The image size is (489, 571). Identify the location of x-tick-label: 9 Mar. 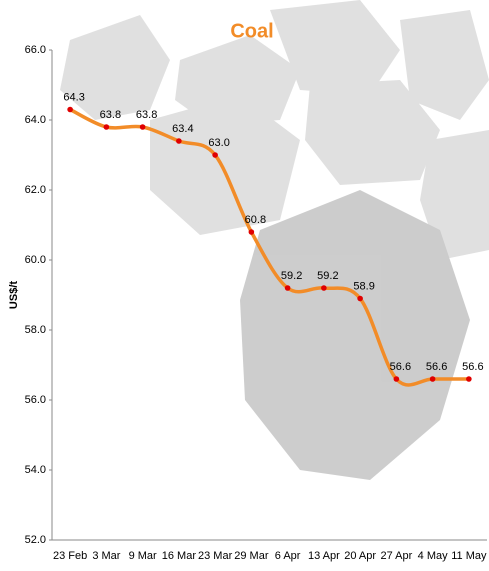
(143, 556).